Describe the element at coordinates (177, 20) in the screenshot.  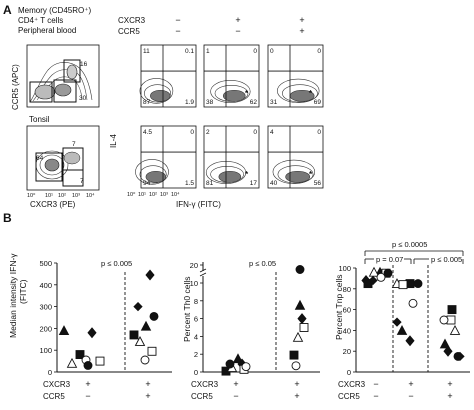
I see `sign-cxcr3-1: −` at that location.